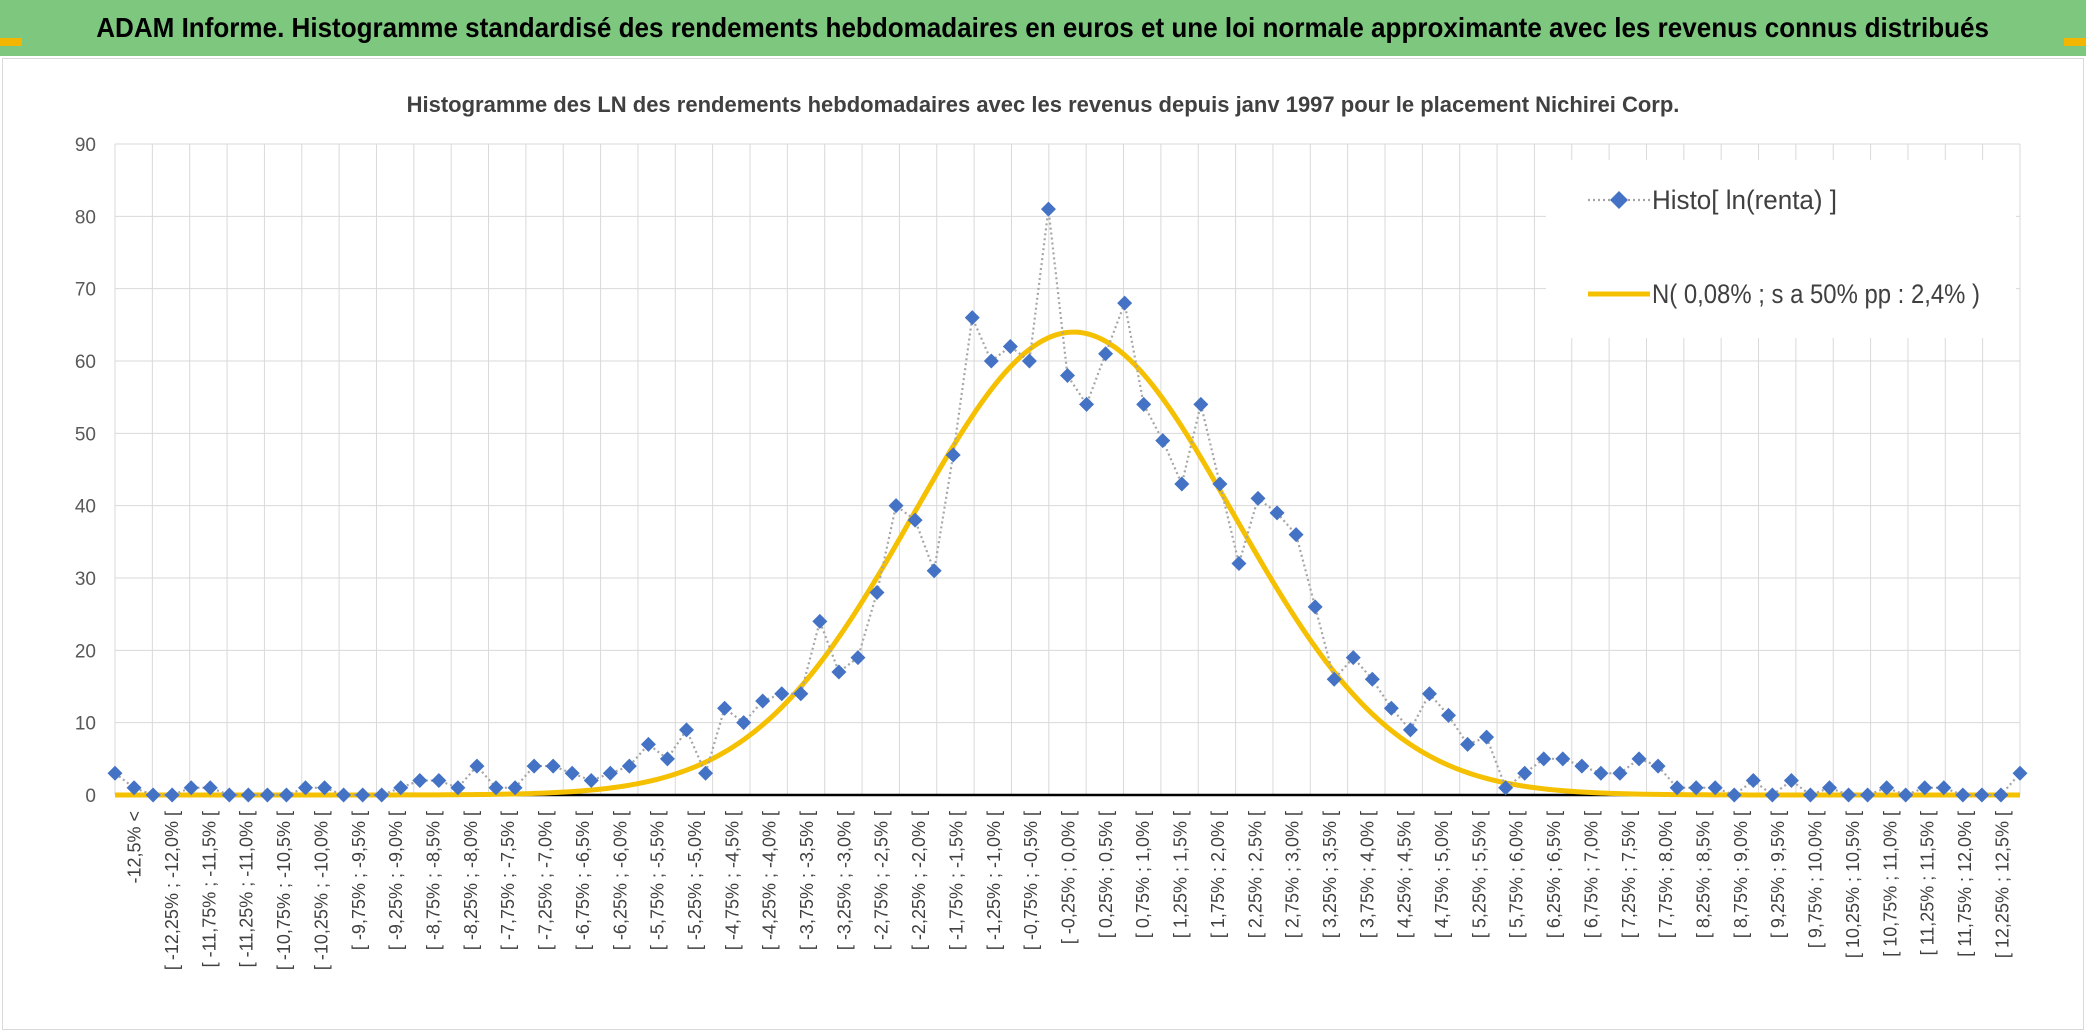  Describe the element at coordinates (85, 579) in the screenshot. I see `y-tick-label: 30` at that location.